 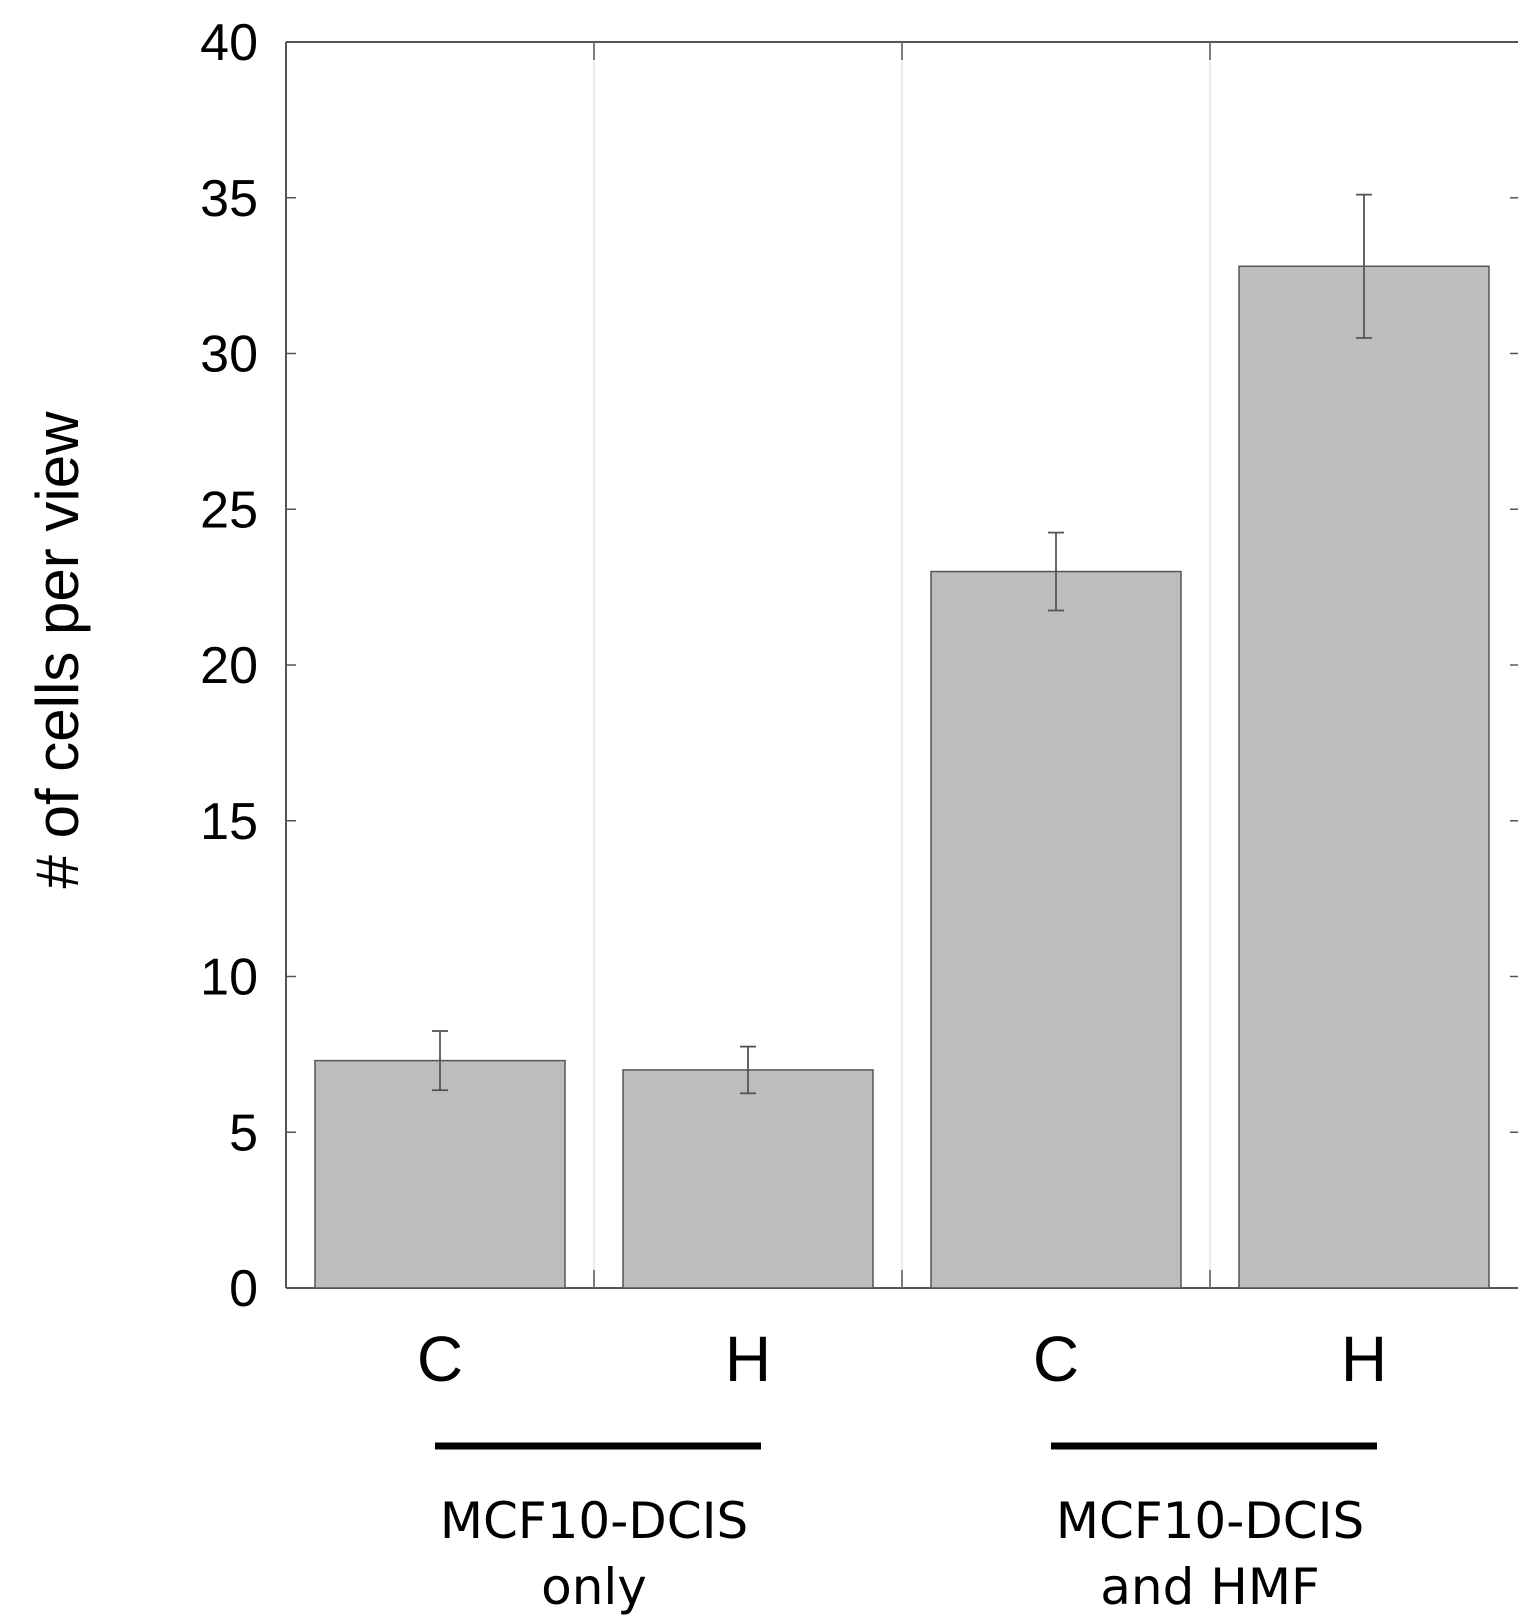 I want to click on y-tick-label: 35, so click(x=229, y=199).